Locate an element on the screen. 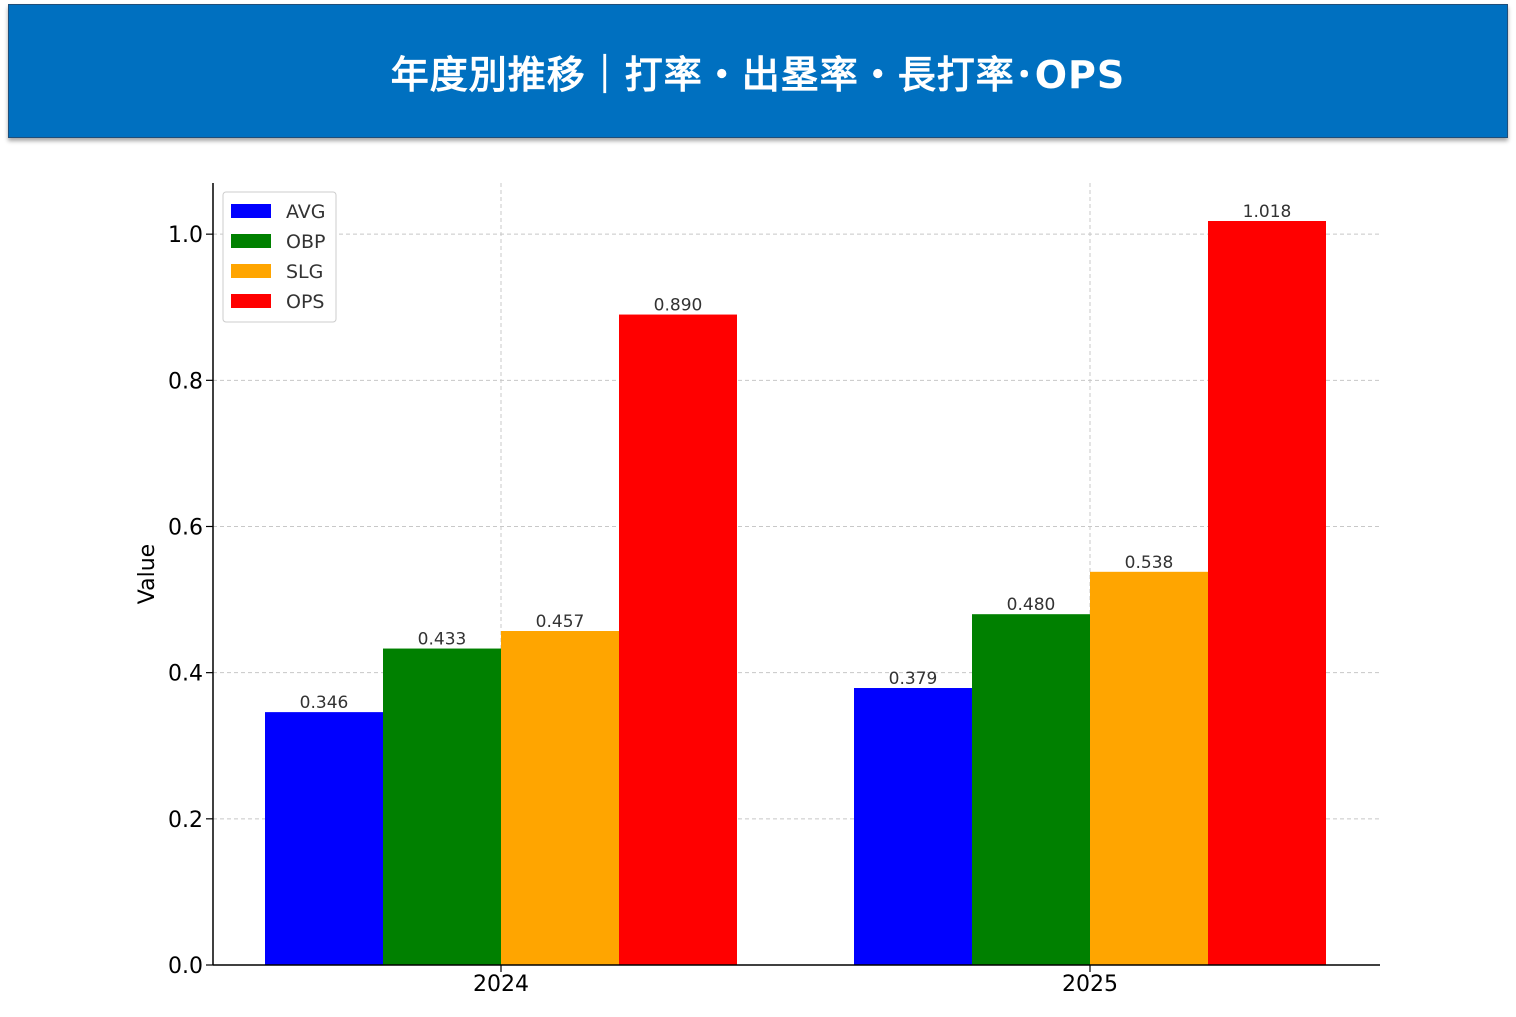  x-tick-label: 2024 is located at coordinates (501, 984).